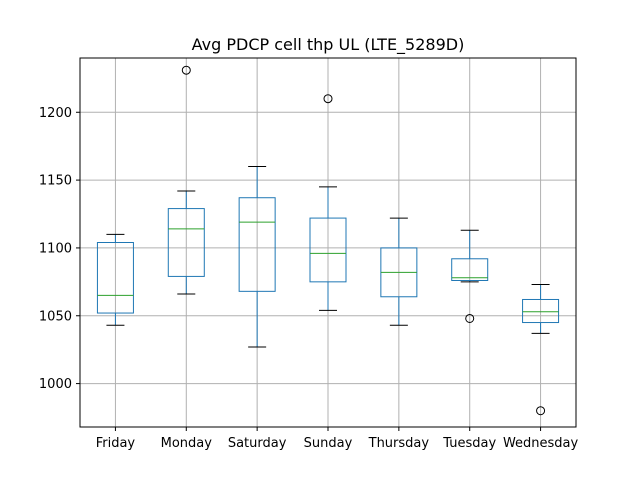 This screenshot has height=480, width=640. What do you see at coordinates (469, 443) in the screenshot?
I see `x-tick-label: Tuesday` at bounding box center [469, 443].